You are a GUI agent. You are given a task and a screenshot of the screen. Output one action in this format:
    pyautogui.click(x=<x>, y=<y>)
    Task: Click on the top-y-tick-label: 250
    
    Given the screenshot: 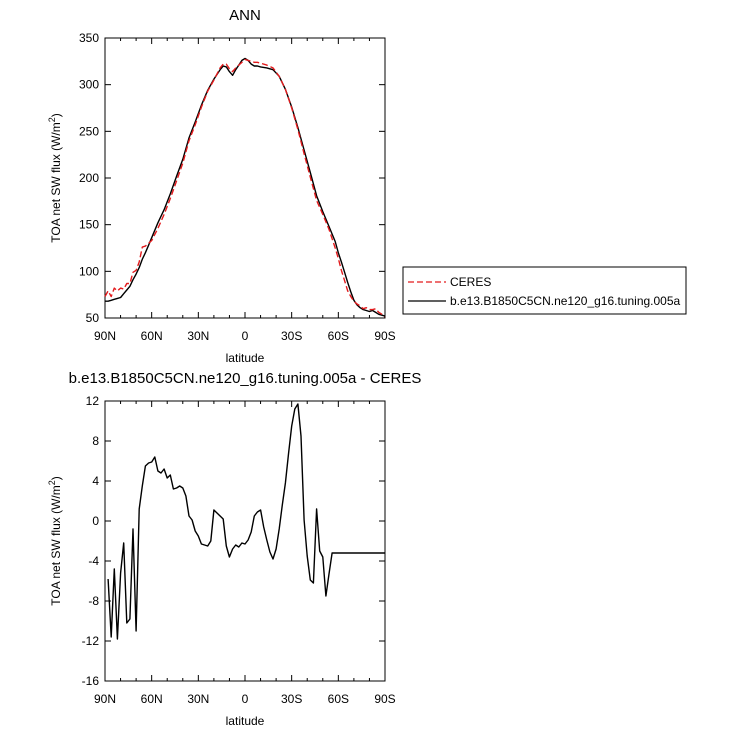 What is the action you would take?
    pyautogui.click(x=89, y=131)
    